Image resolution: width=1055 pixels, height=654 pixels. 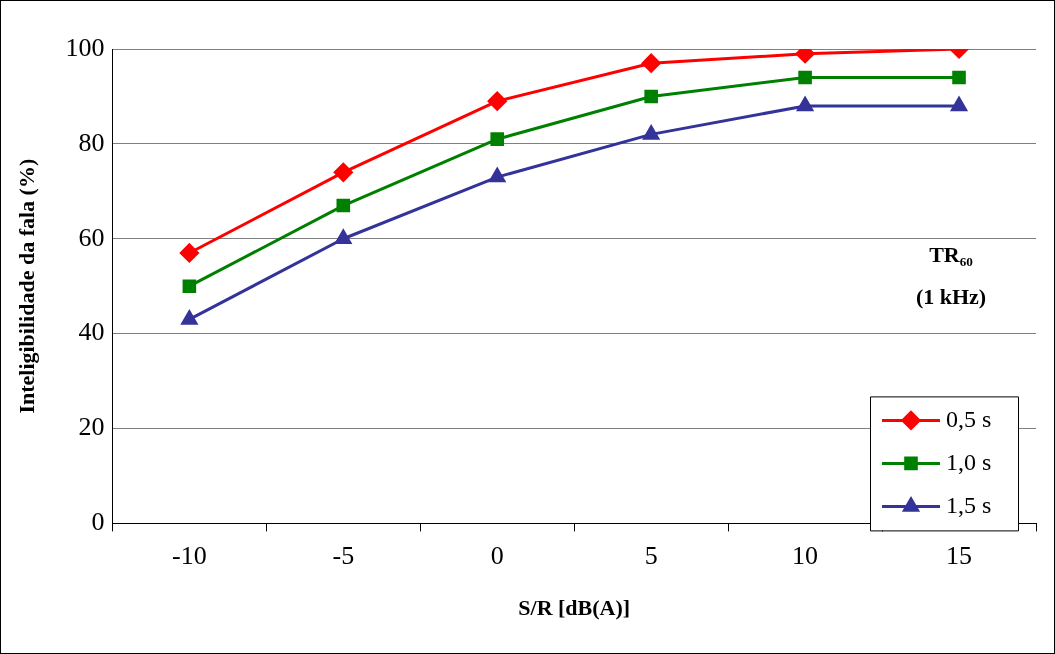 I want to click on x-tick-label: 5, so click(x=651, y=555).